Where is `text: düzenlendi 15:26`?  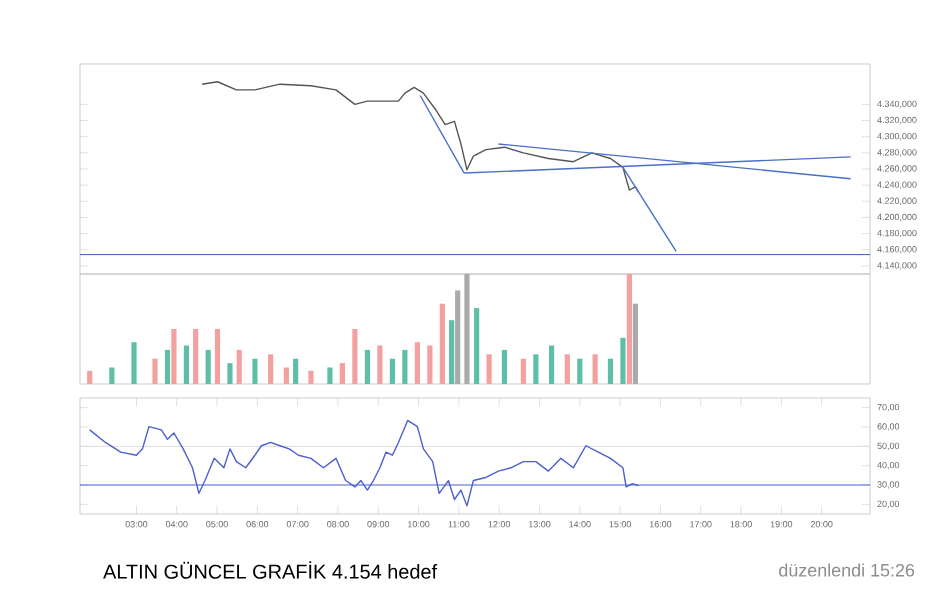 text: düzenlendi 15:26 is located at coordinates (847, 570).